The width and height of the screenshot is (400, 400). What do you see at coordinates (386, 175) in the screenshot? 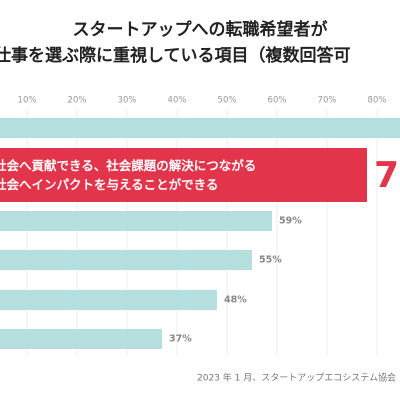
I see `annotation: 7` at bounding box center [386, 175].